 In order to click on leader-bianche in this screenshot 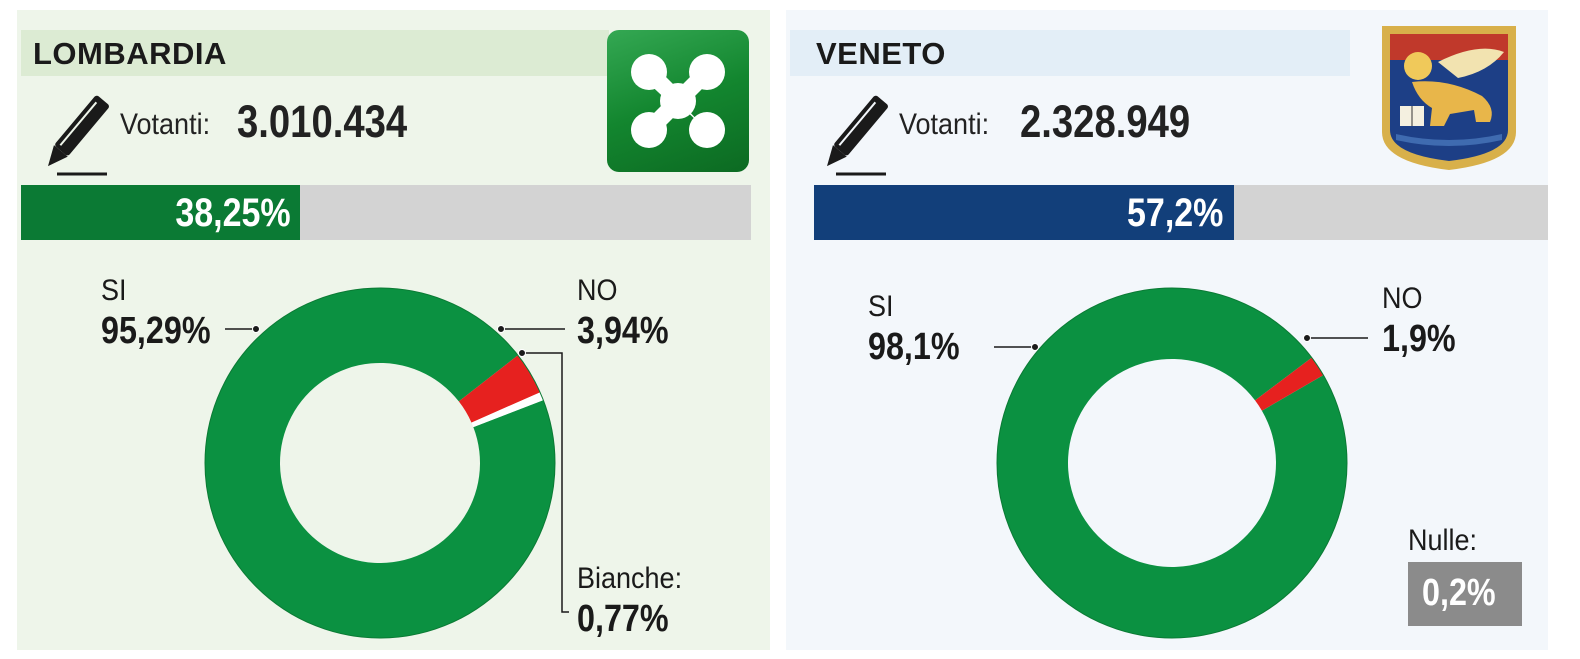, I will do `click(543, 481)`.